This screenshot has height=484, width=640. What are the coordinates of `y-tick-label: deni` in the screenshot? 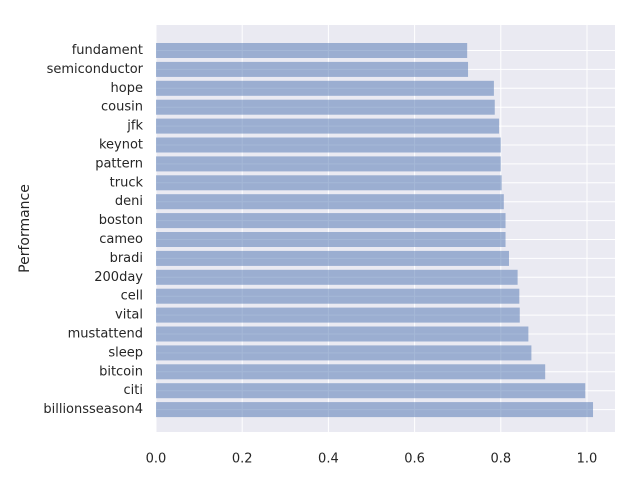 It's located at (129, 201).